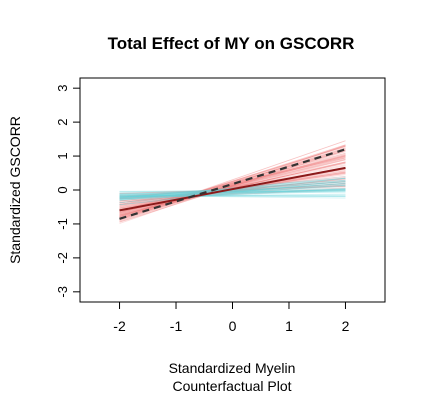 The width and height of the screenshot is (425, 400). I want to click on y-axis-label: Standardized GSCORR, so click(15, 190).